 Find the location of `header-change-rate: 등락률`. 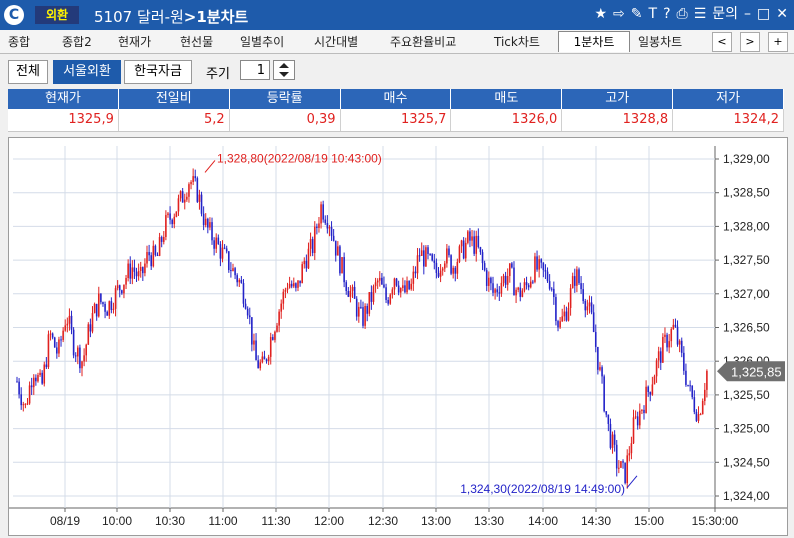

header-change-rate: 등락률 is located at coordinates (285, 99).